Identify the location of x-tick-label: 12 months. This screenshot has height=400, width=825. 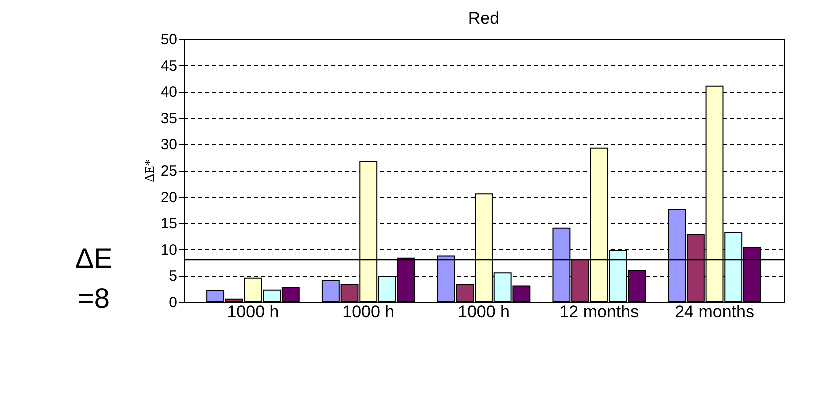
(600, 312).